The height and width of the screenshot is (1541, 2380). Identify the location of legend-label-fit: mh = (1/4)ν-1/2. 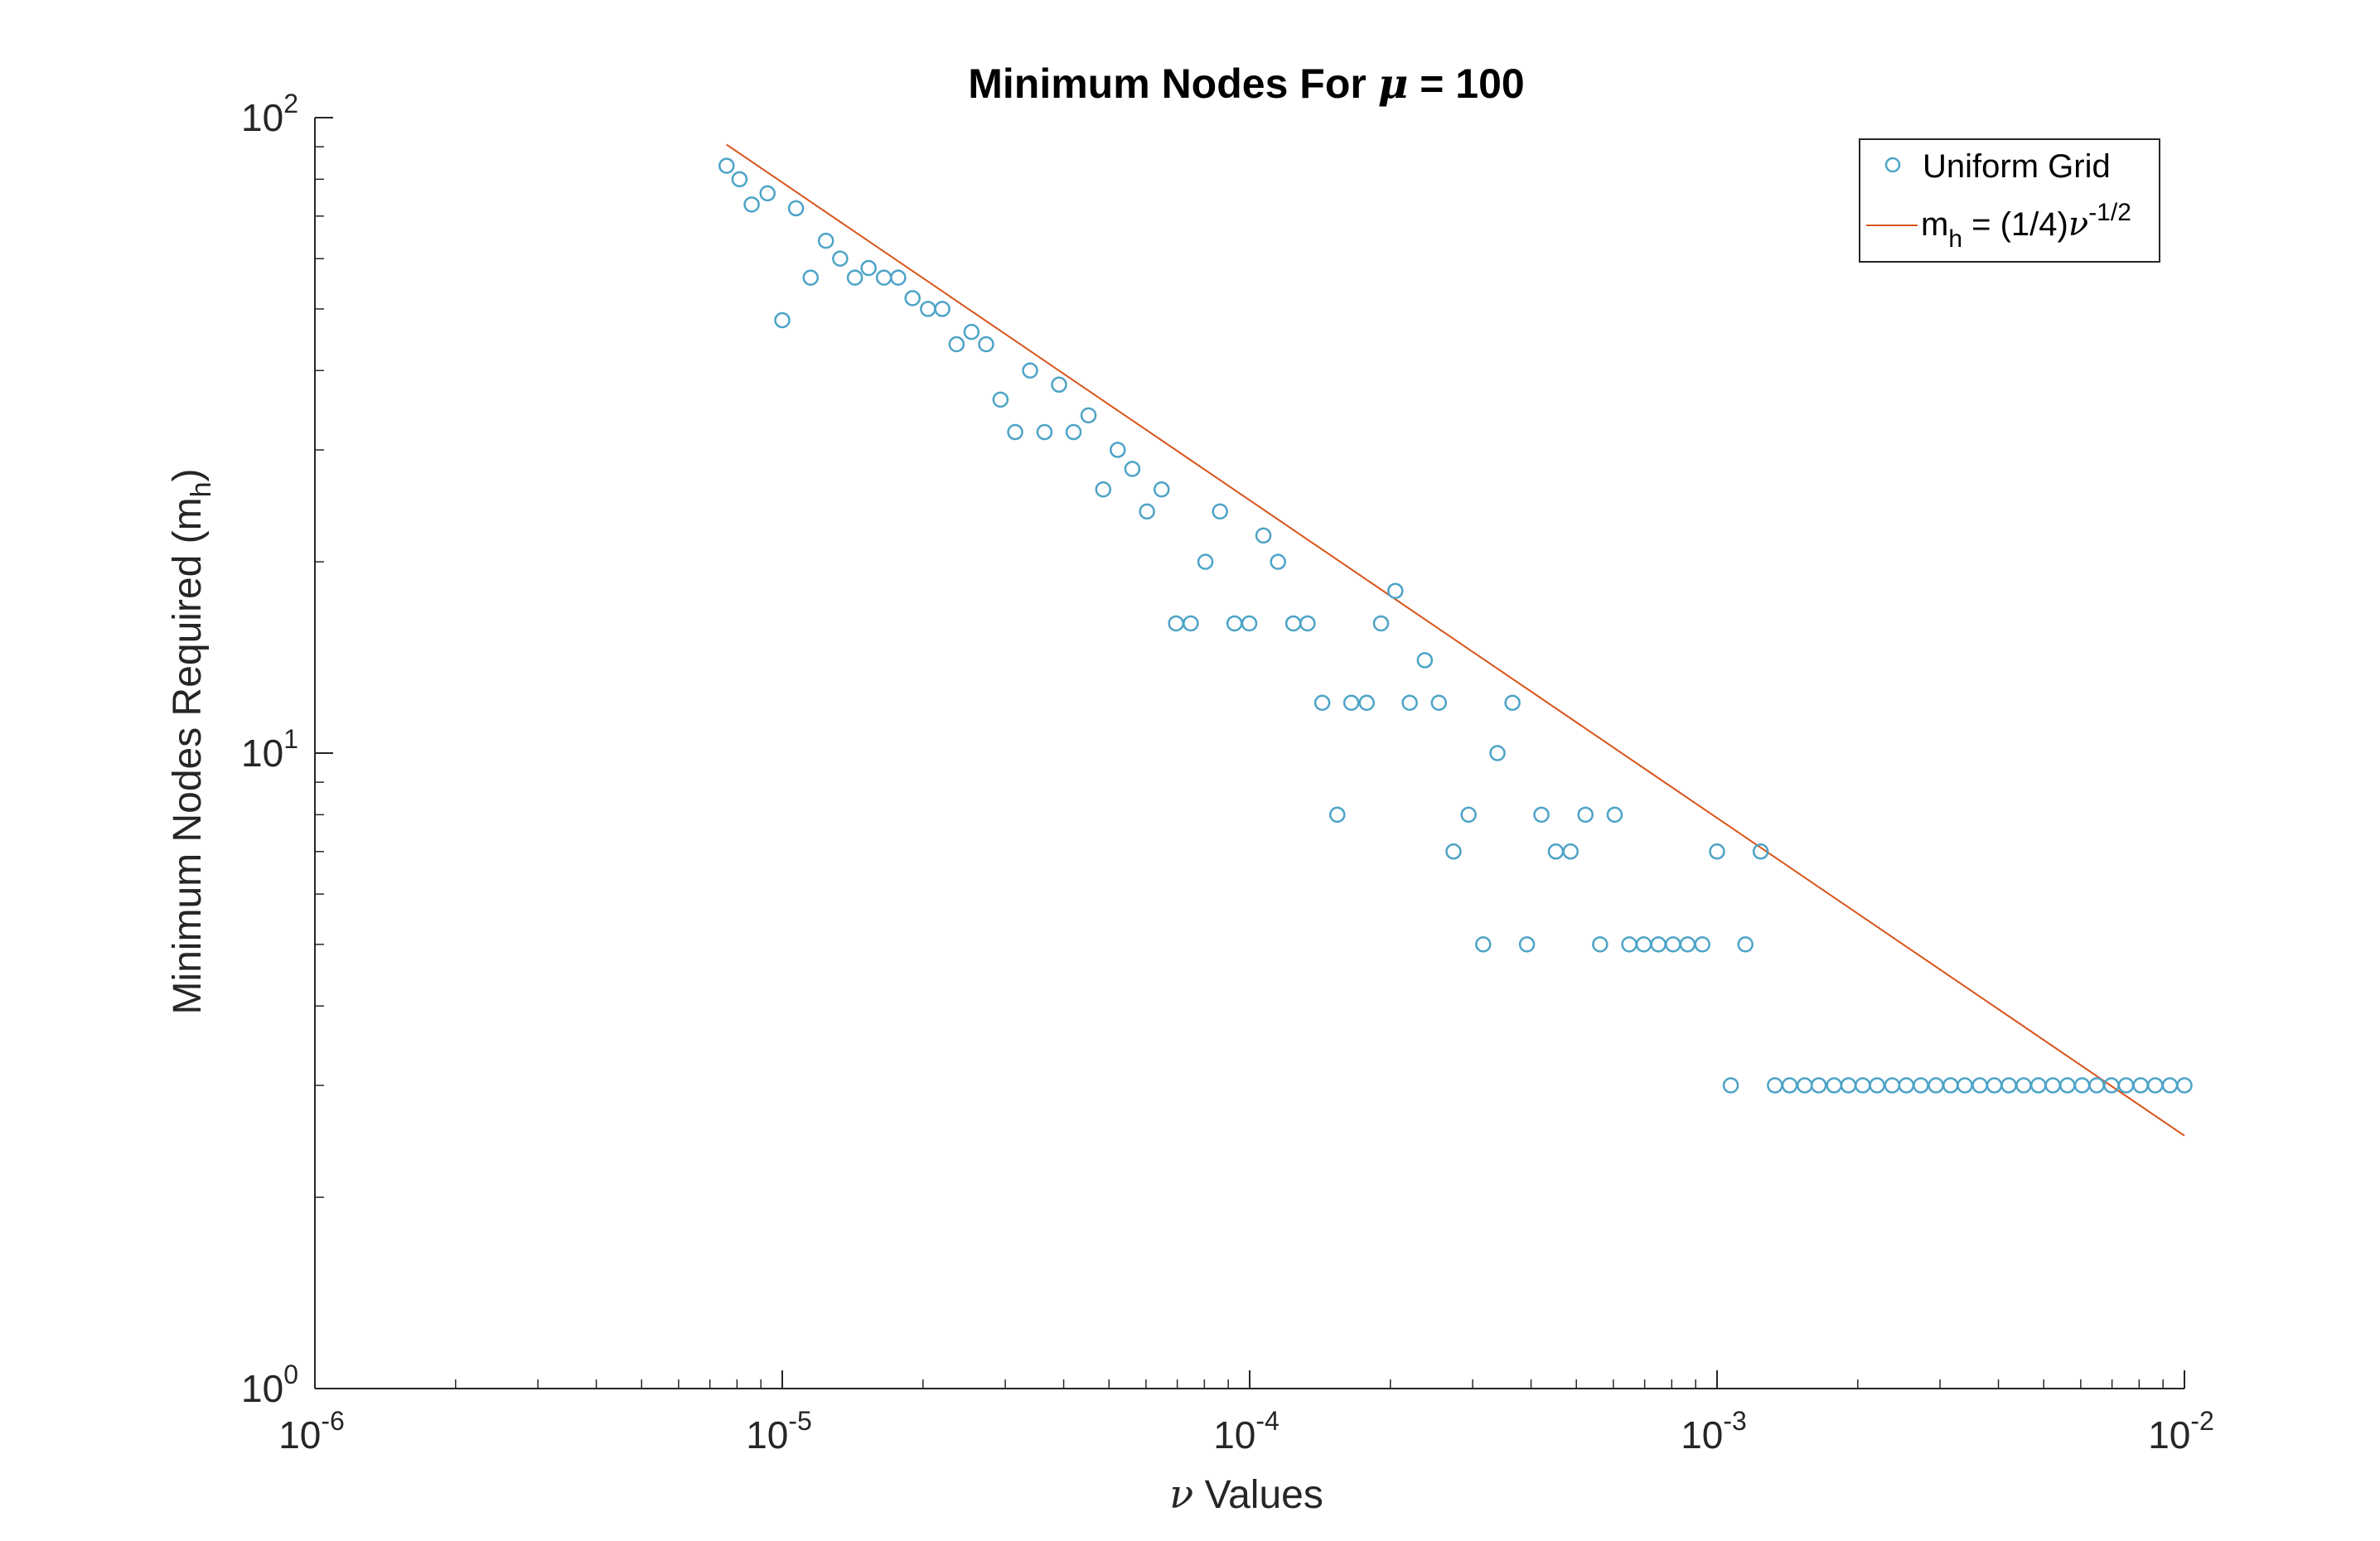
(2026, 226).